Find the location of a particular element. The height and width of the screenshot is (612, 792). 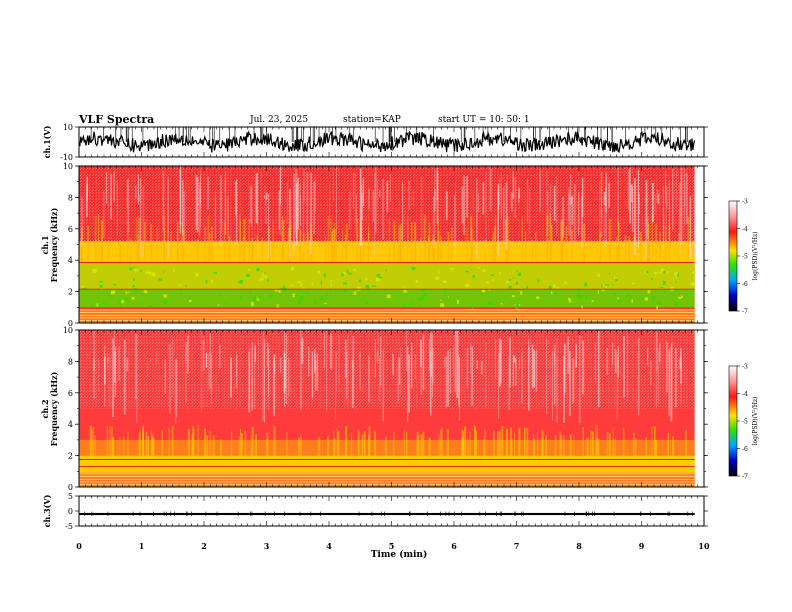

y-tick-label: 5 is located at coordinates (70, 496).